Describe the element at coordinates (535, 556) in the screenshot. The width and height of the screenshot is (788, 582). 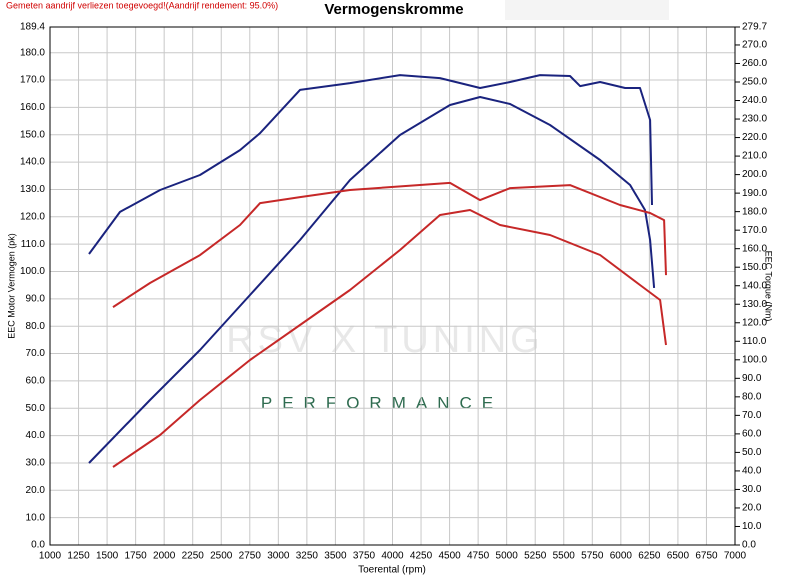
I see `x-tick-label: 5250` at that location.